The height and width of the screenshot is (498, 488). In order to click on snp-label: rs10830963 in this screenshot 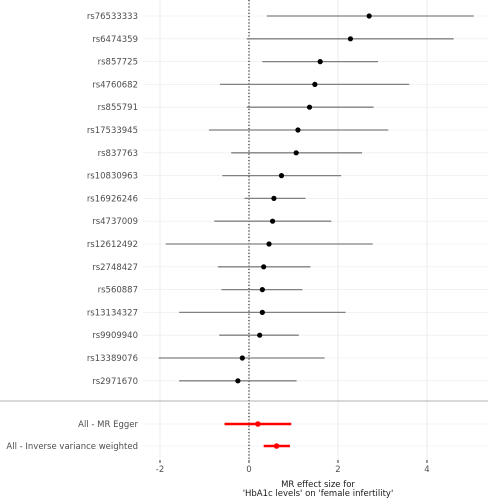, I will do `click(112, 177)`.